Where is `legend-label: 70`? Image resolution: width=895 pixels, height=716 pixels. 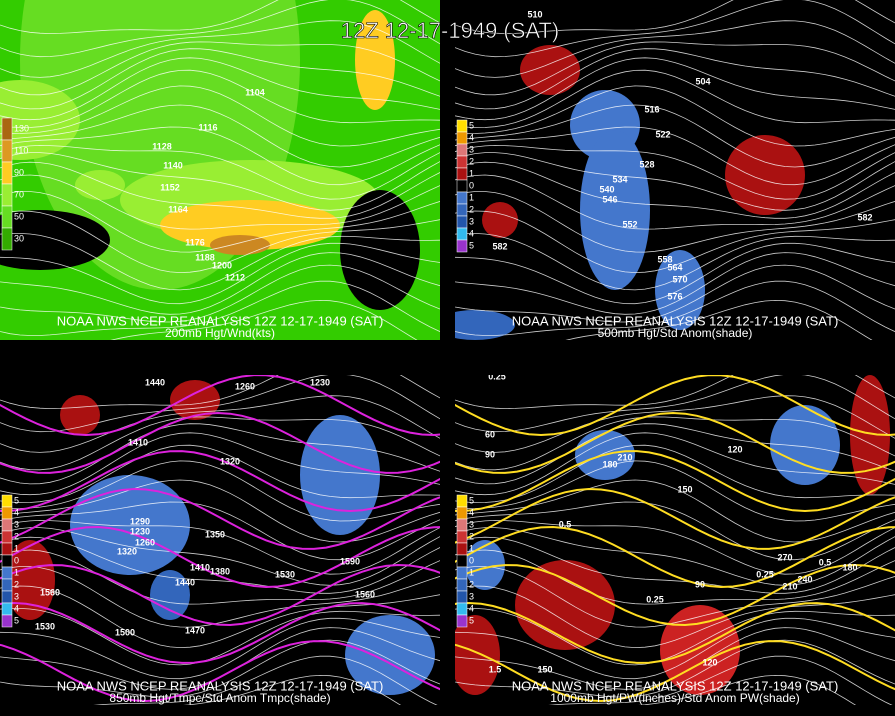
legend-label: 70 is located at coordinates (19, 194).